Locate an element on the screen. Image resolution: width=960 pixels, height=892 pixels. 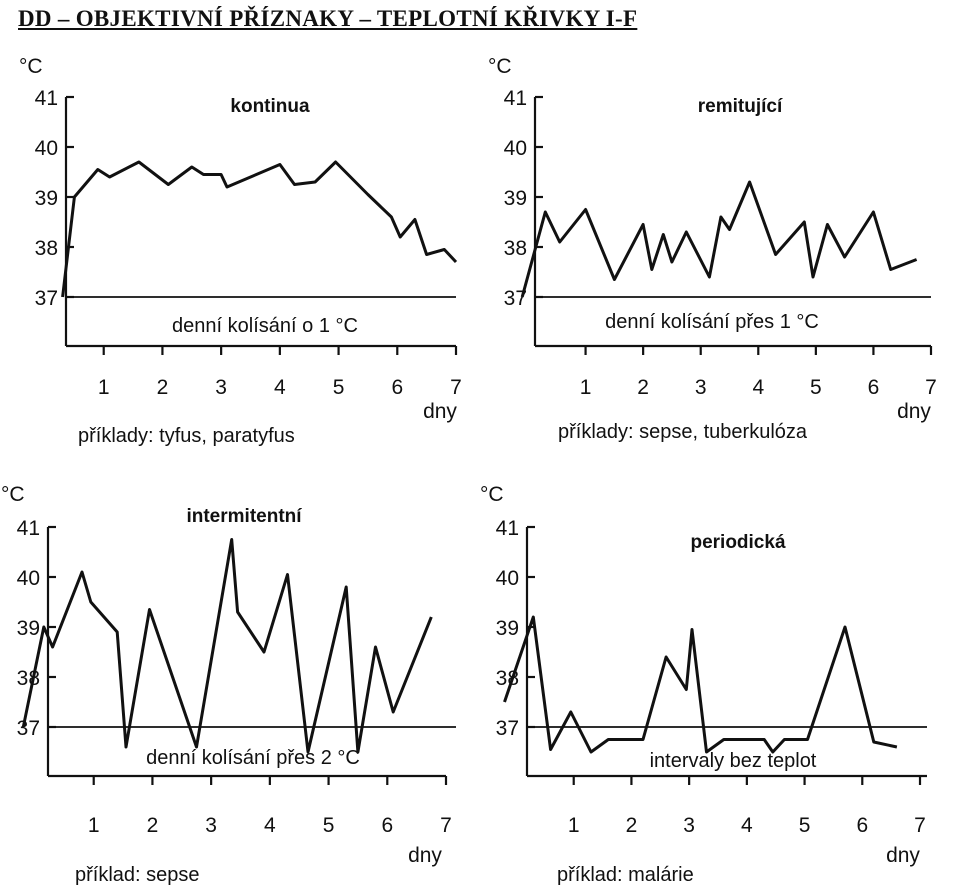
fluctuation-note: denní kolísání přes 1 °C is located at coordinates (712, 322).